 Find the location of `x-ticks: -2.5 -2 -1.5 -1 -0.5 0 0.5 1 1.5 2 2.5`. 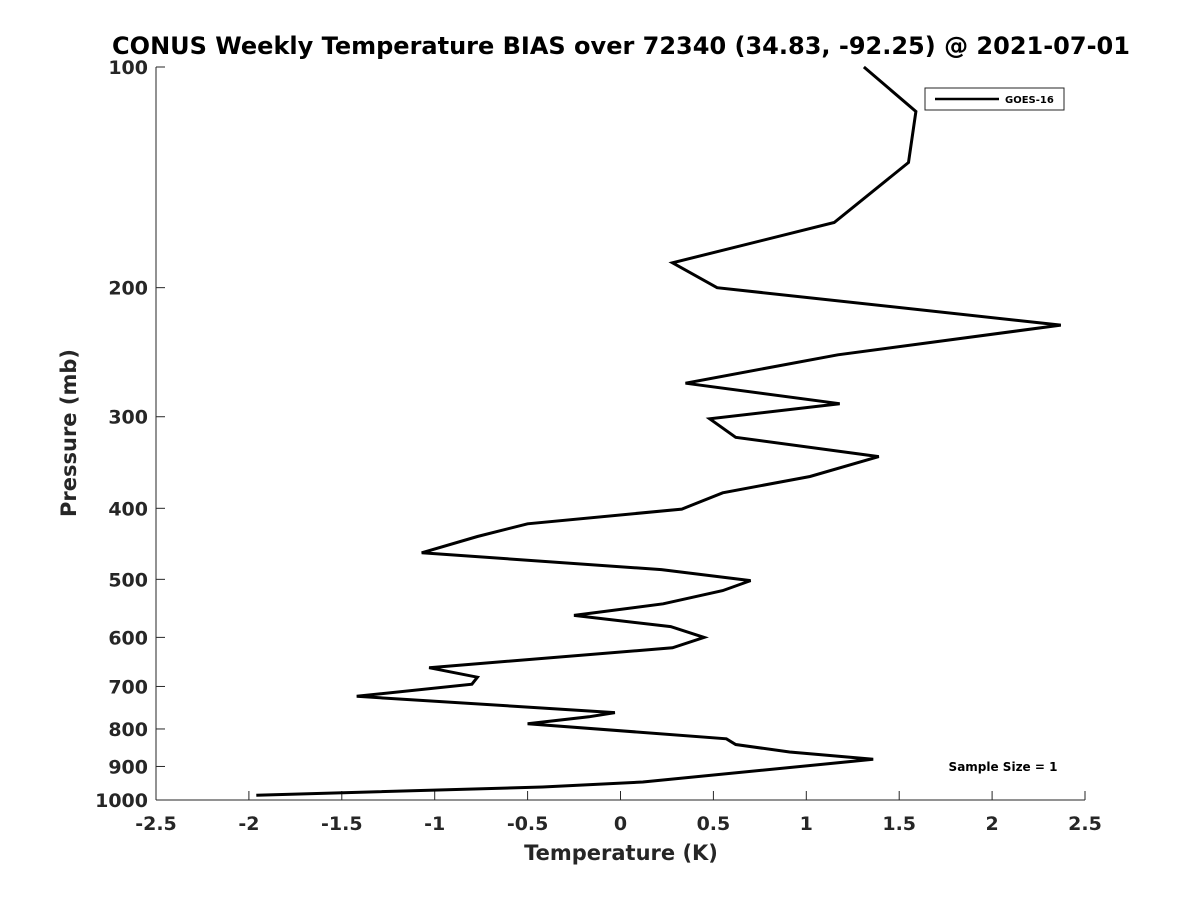

x-ticks: -2.5 -2 -1.5 -1 -0.5 0 0.5 1 1.5 2 2.5 is located at coordinates (618, 813).